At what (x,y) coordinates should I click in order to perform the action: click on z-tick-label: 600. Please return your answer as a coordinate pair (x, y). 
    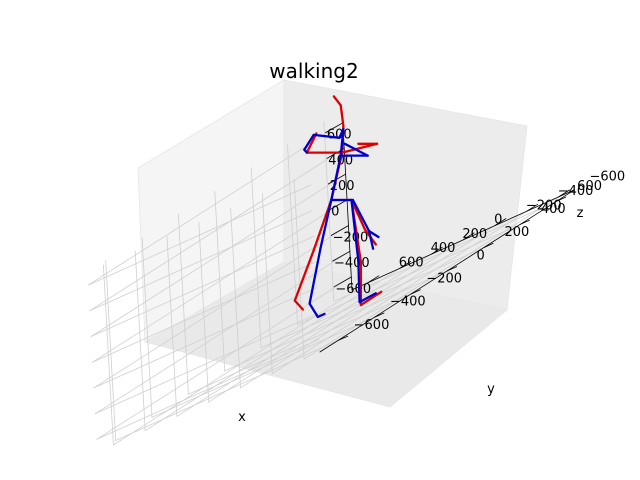
    Looking at the image, I should click on (339, 135).